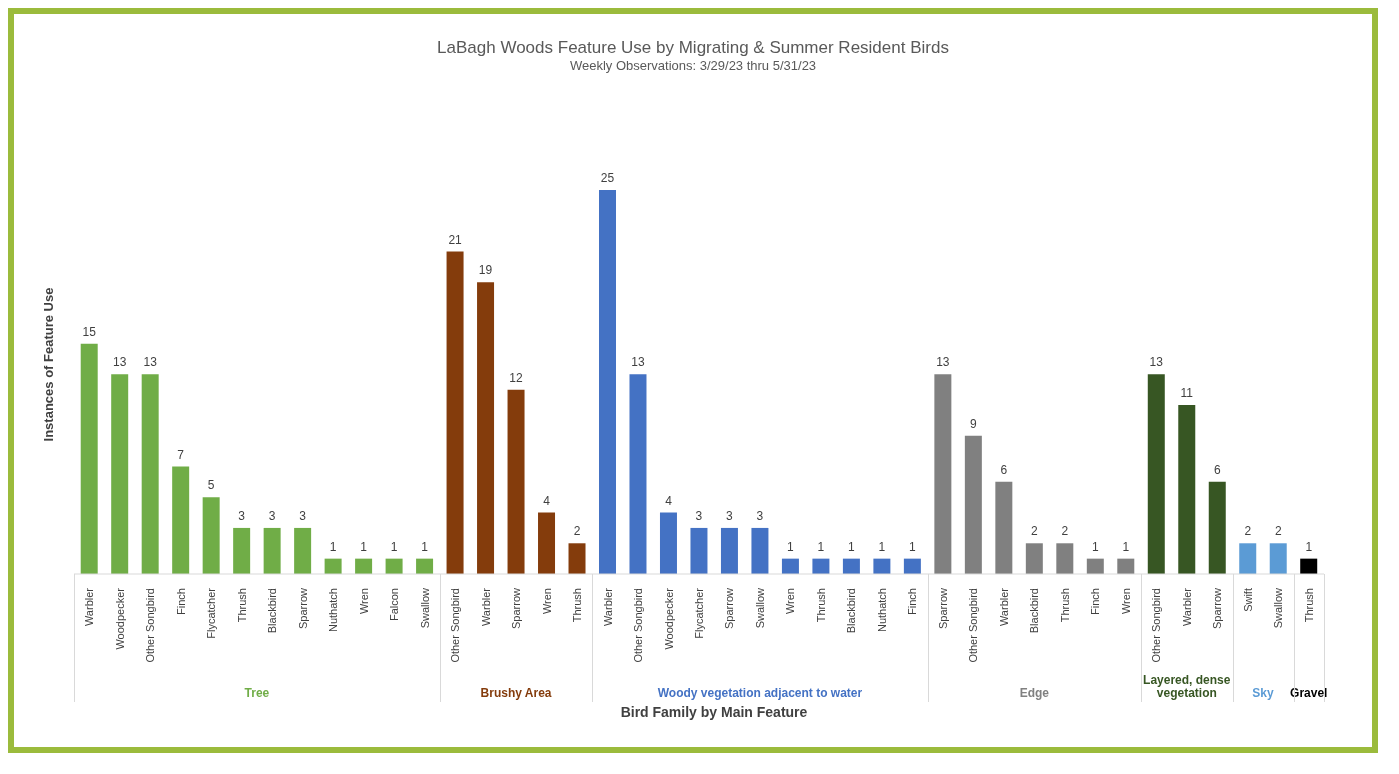  What do you see at coordinates (516, 692) in the screenshot?
I see `text: Brushy Area` at bounding box center [516, 692].